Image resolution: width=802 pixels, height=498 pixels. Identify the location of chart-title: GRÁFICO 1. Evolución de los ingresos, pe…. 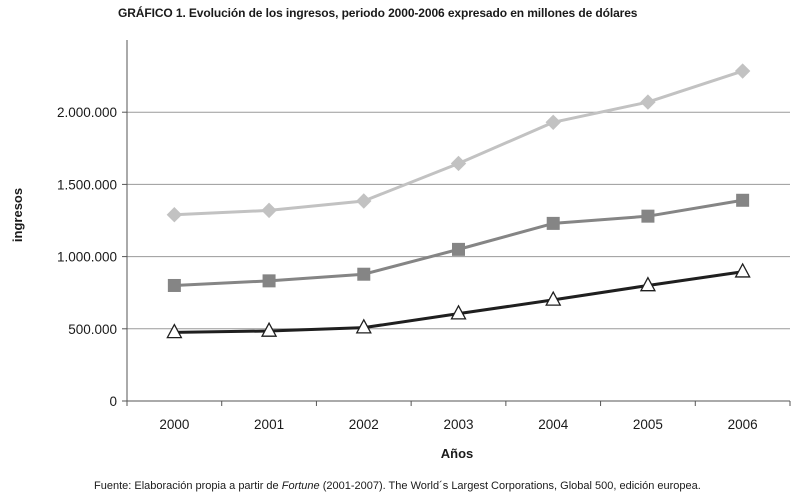
(378, 13).